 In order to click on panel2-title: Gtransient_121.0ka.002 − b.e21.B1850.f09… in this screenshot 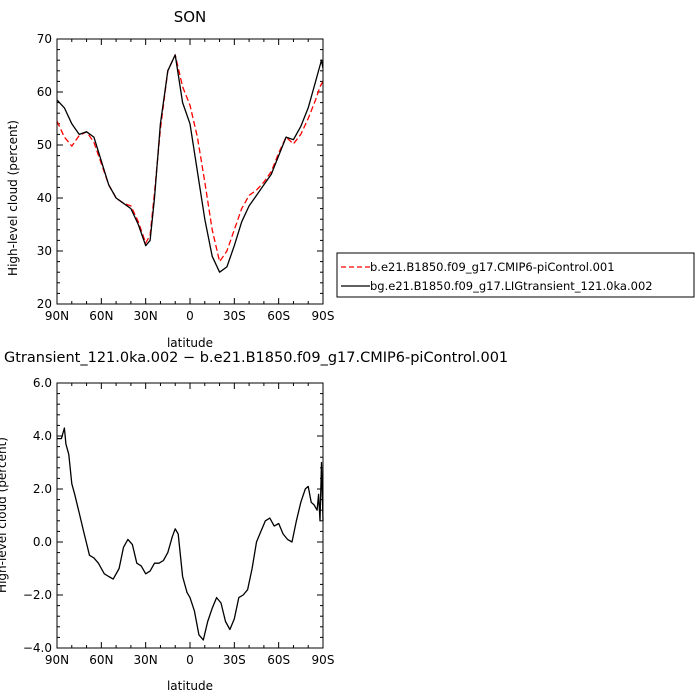, I will do `click(256, 358)`.